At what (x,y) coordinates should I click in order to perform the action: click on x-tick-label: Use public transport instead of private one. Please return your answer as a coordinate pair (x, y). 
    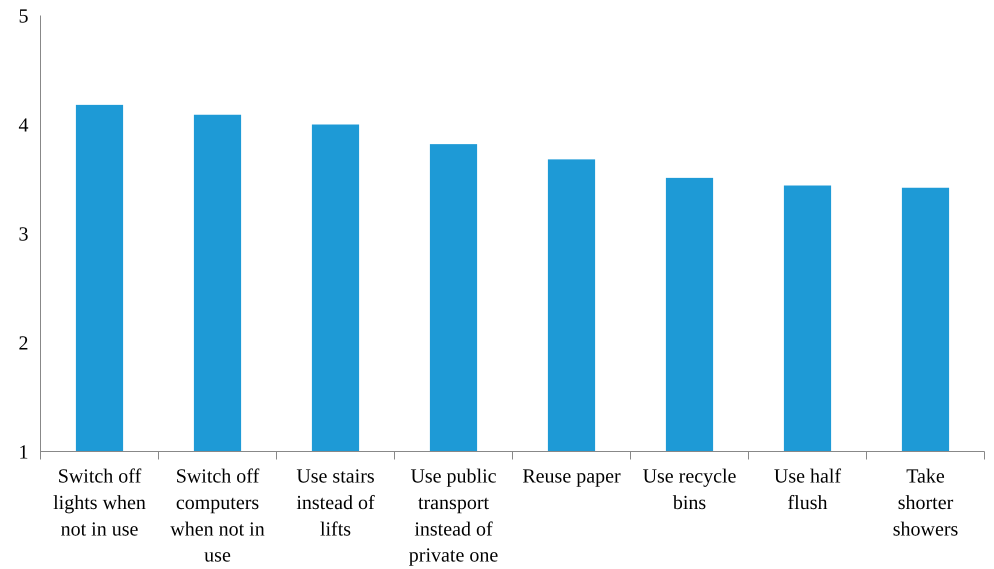
    Looking at the image, I should click on (453, 516).